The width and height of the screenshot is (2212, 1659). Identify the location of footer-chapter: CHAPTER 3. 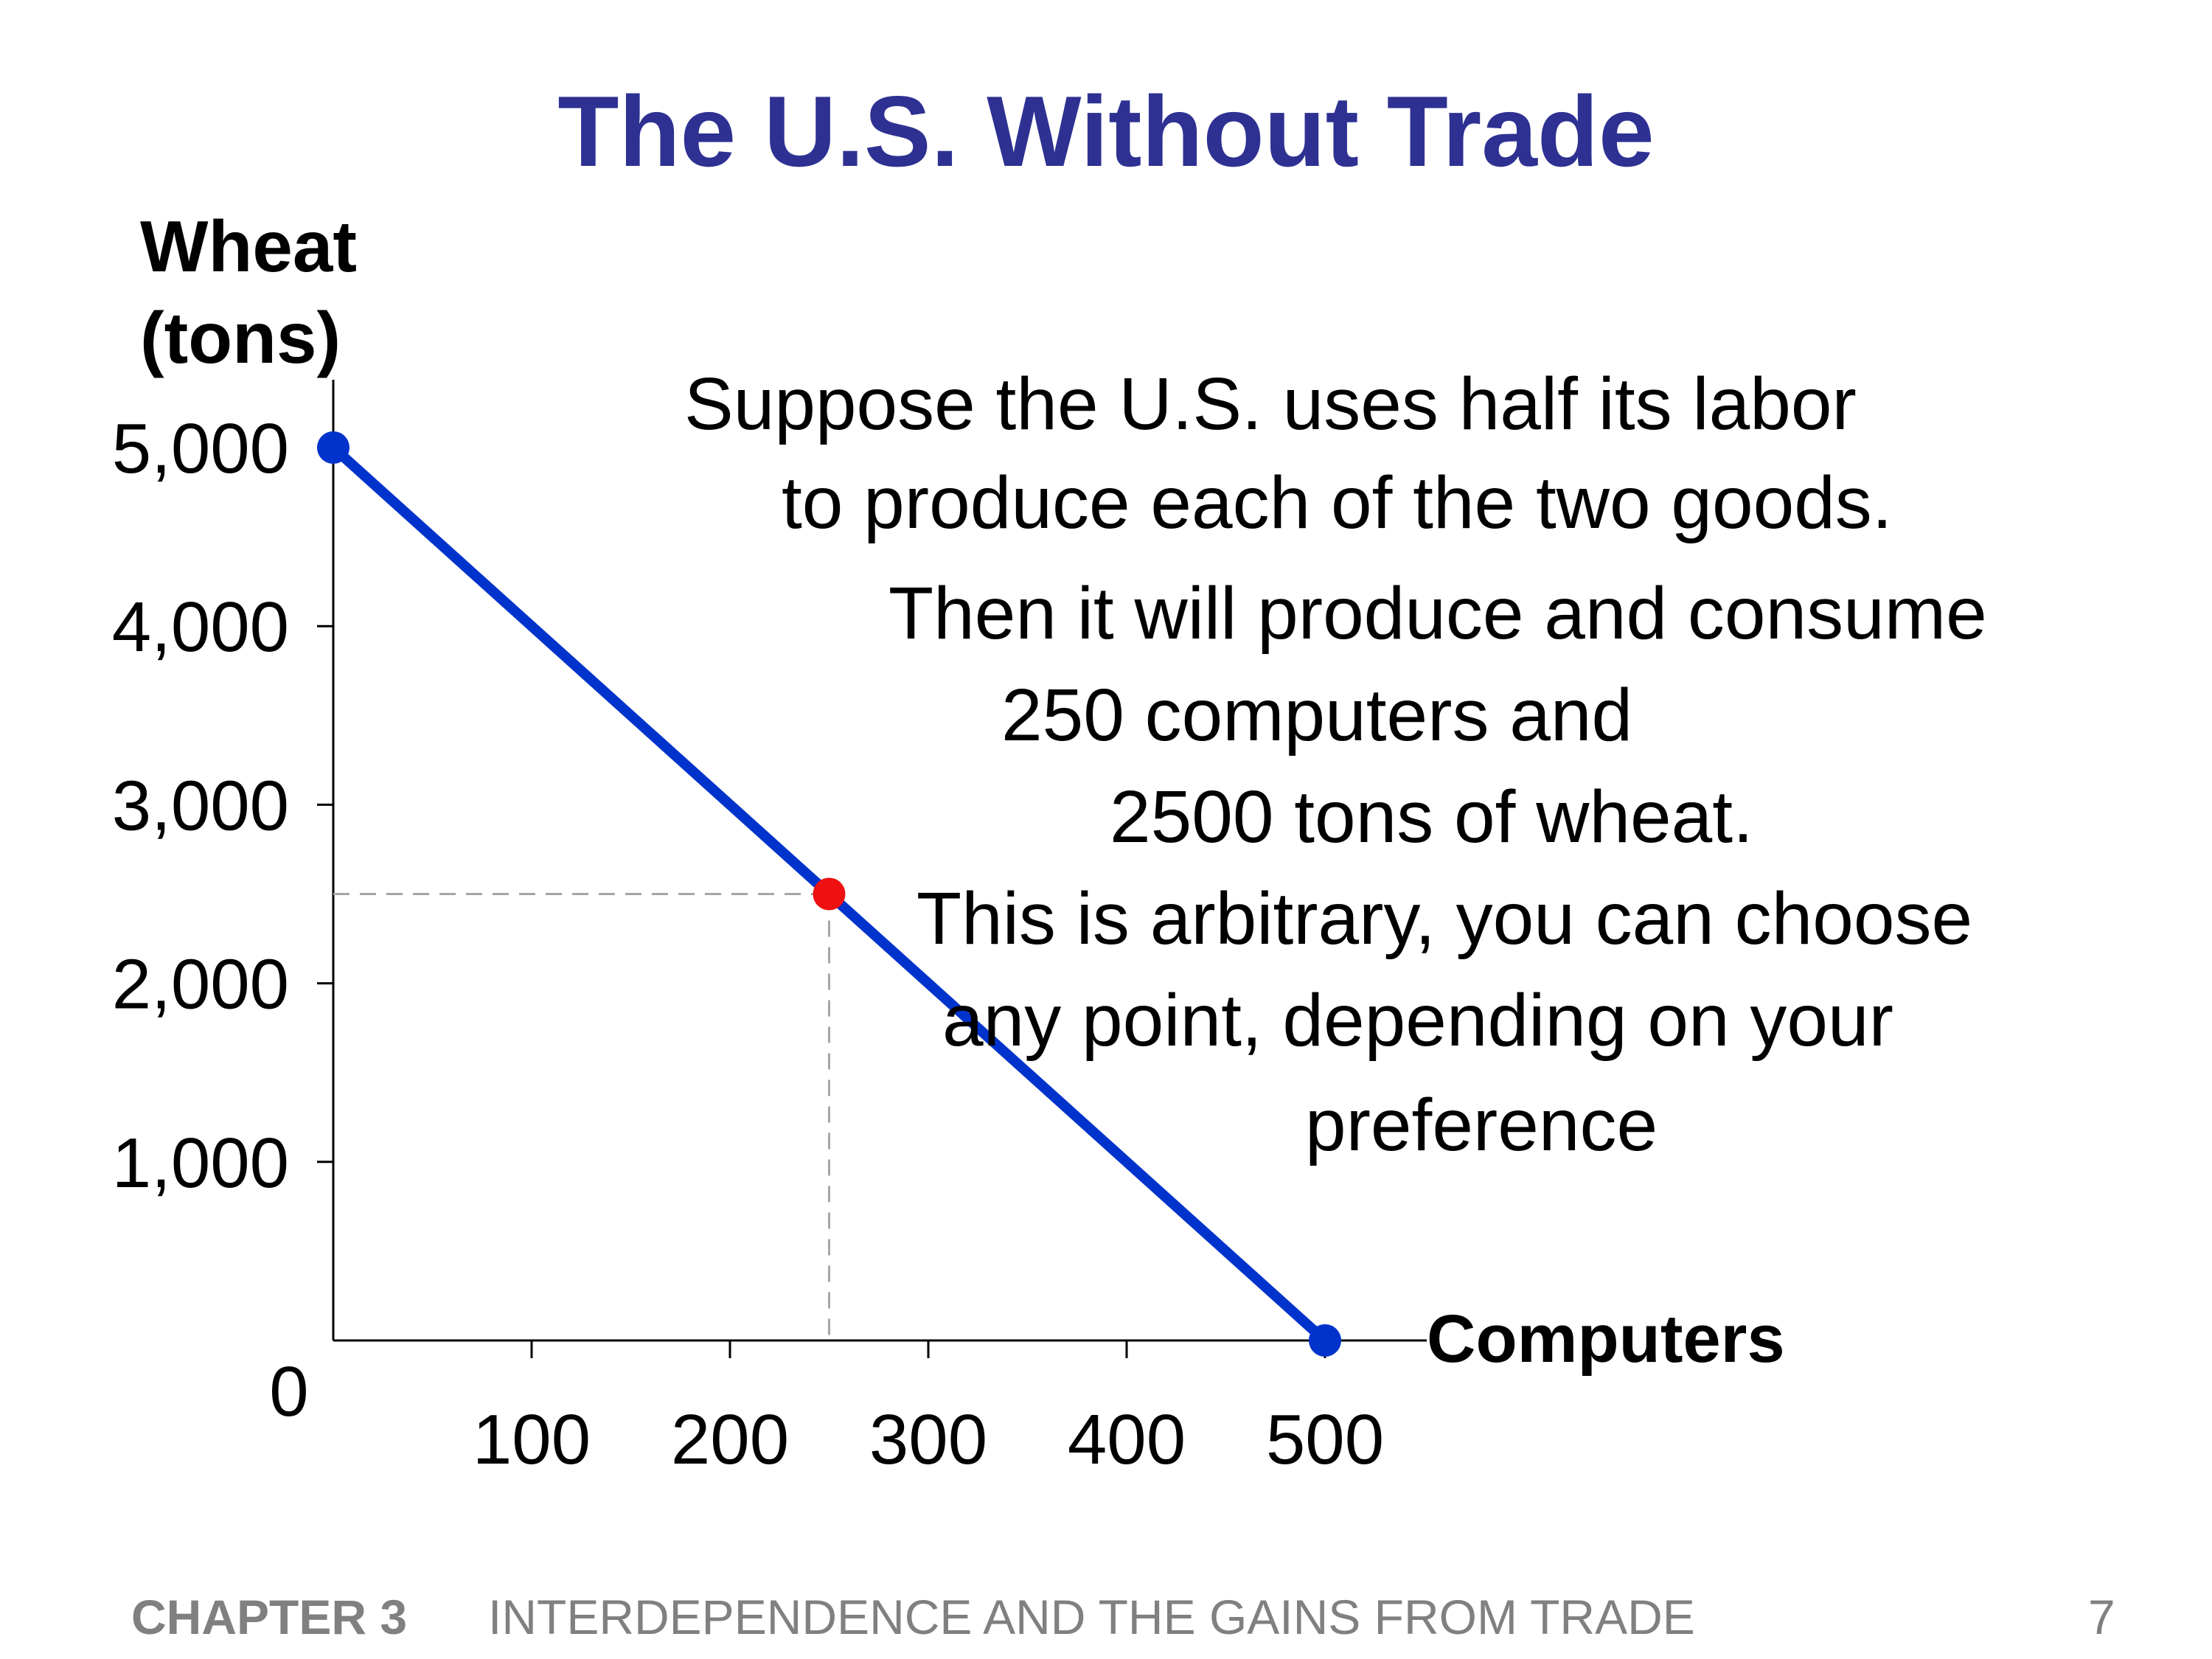
(269, 1617).